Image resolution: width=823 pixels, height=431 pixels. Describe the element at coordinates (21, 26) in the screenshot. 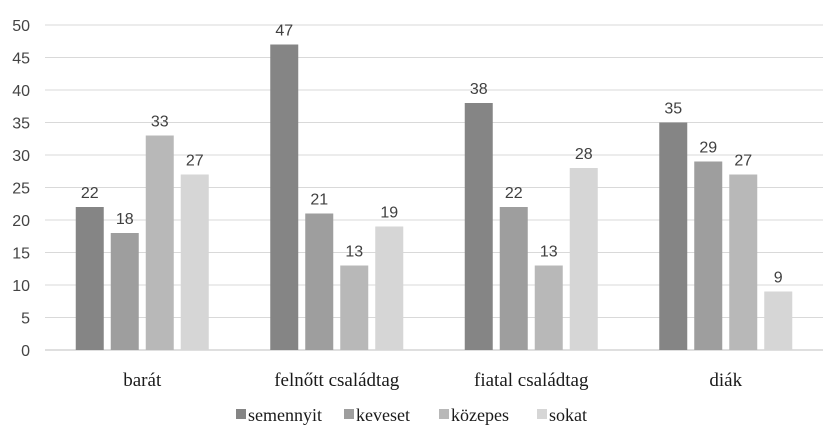

I see `y-tick-label: 50` at that location.